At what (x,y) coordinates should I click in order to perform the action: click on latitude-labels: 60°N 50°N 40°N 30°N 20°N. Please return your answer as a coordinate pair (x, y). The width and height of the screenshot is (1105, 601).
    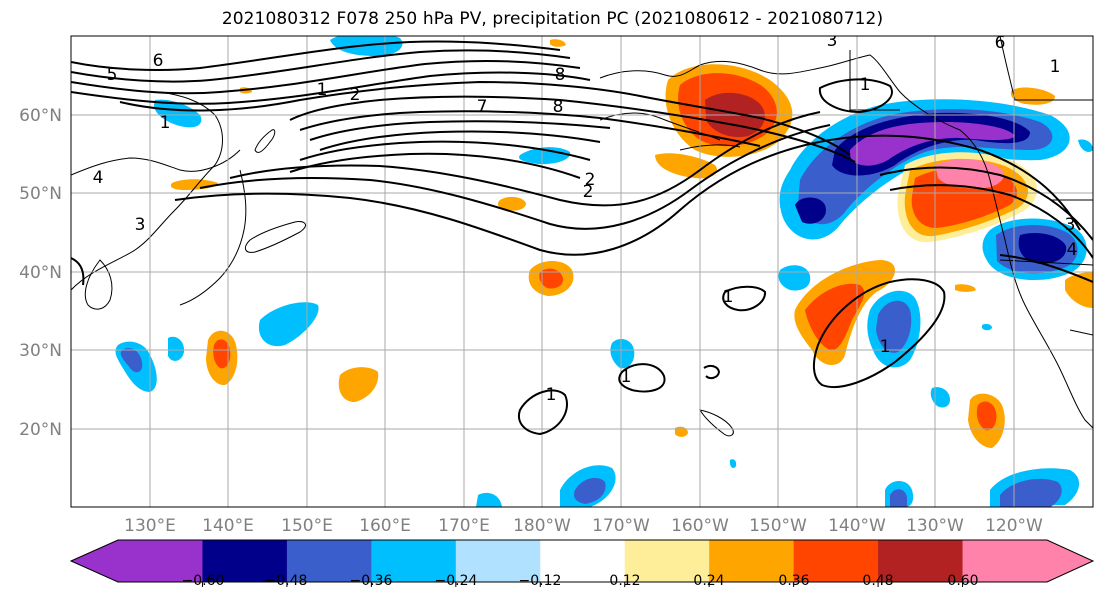
    Looking at the image, I should click on (40, 273).